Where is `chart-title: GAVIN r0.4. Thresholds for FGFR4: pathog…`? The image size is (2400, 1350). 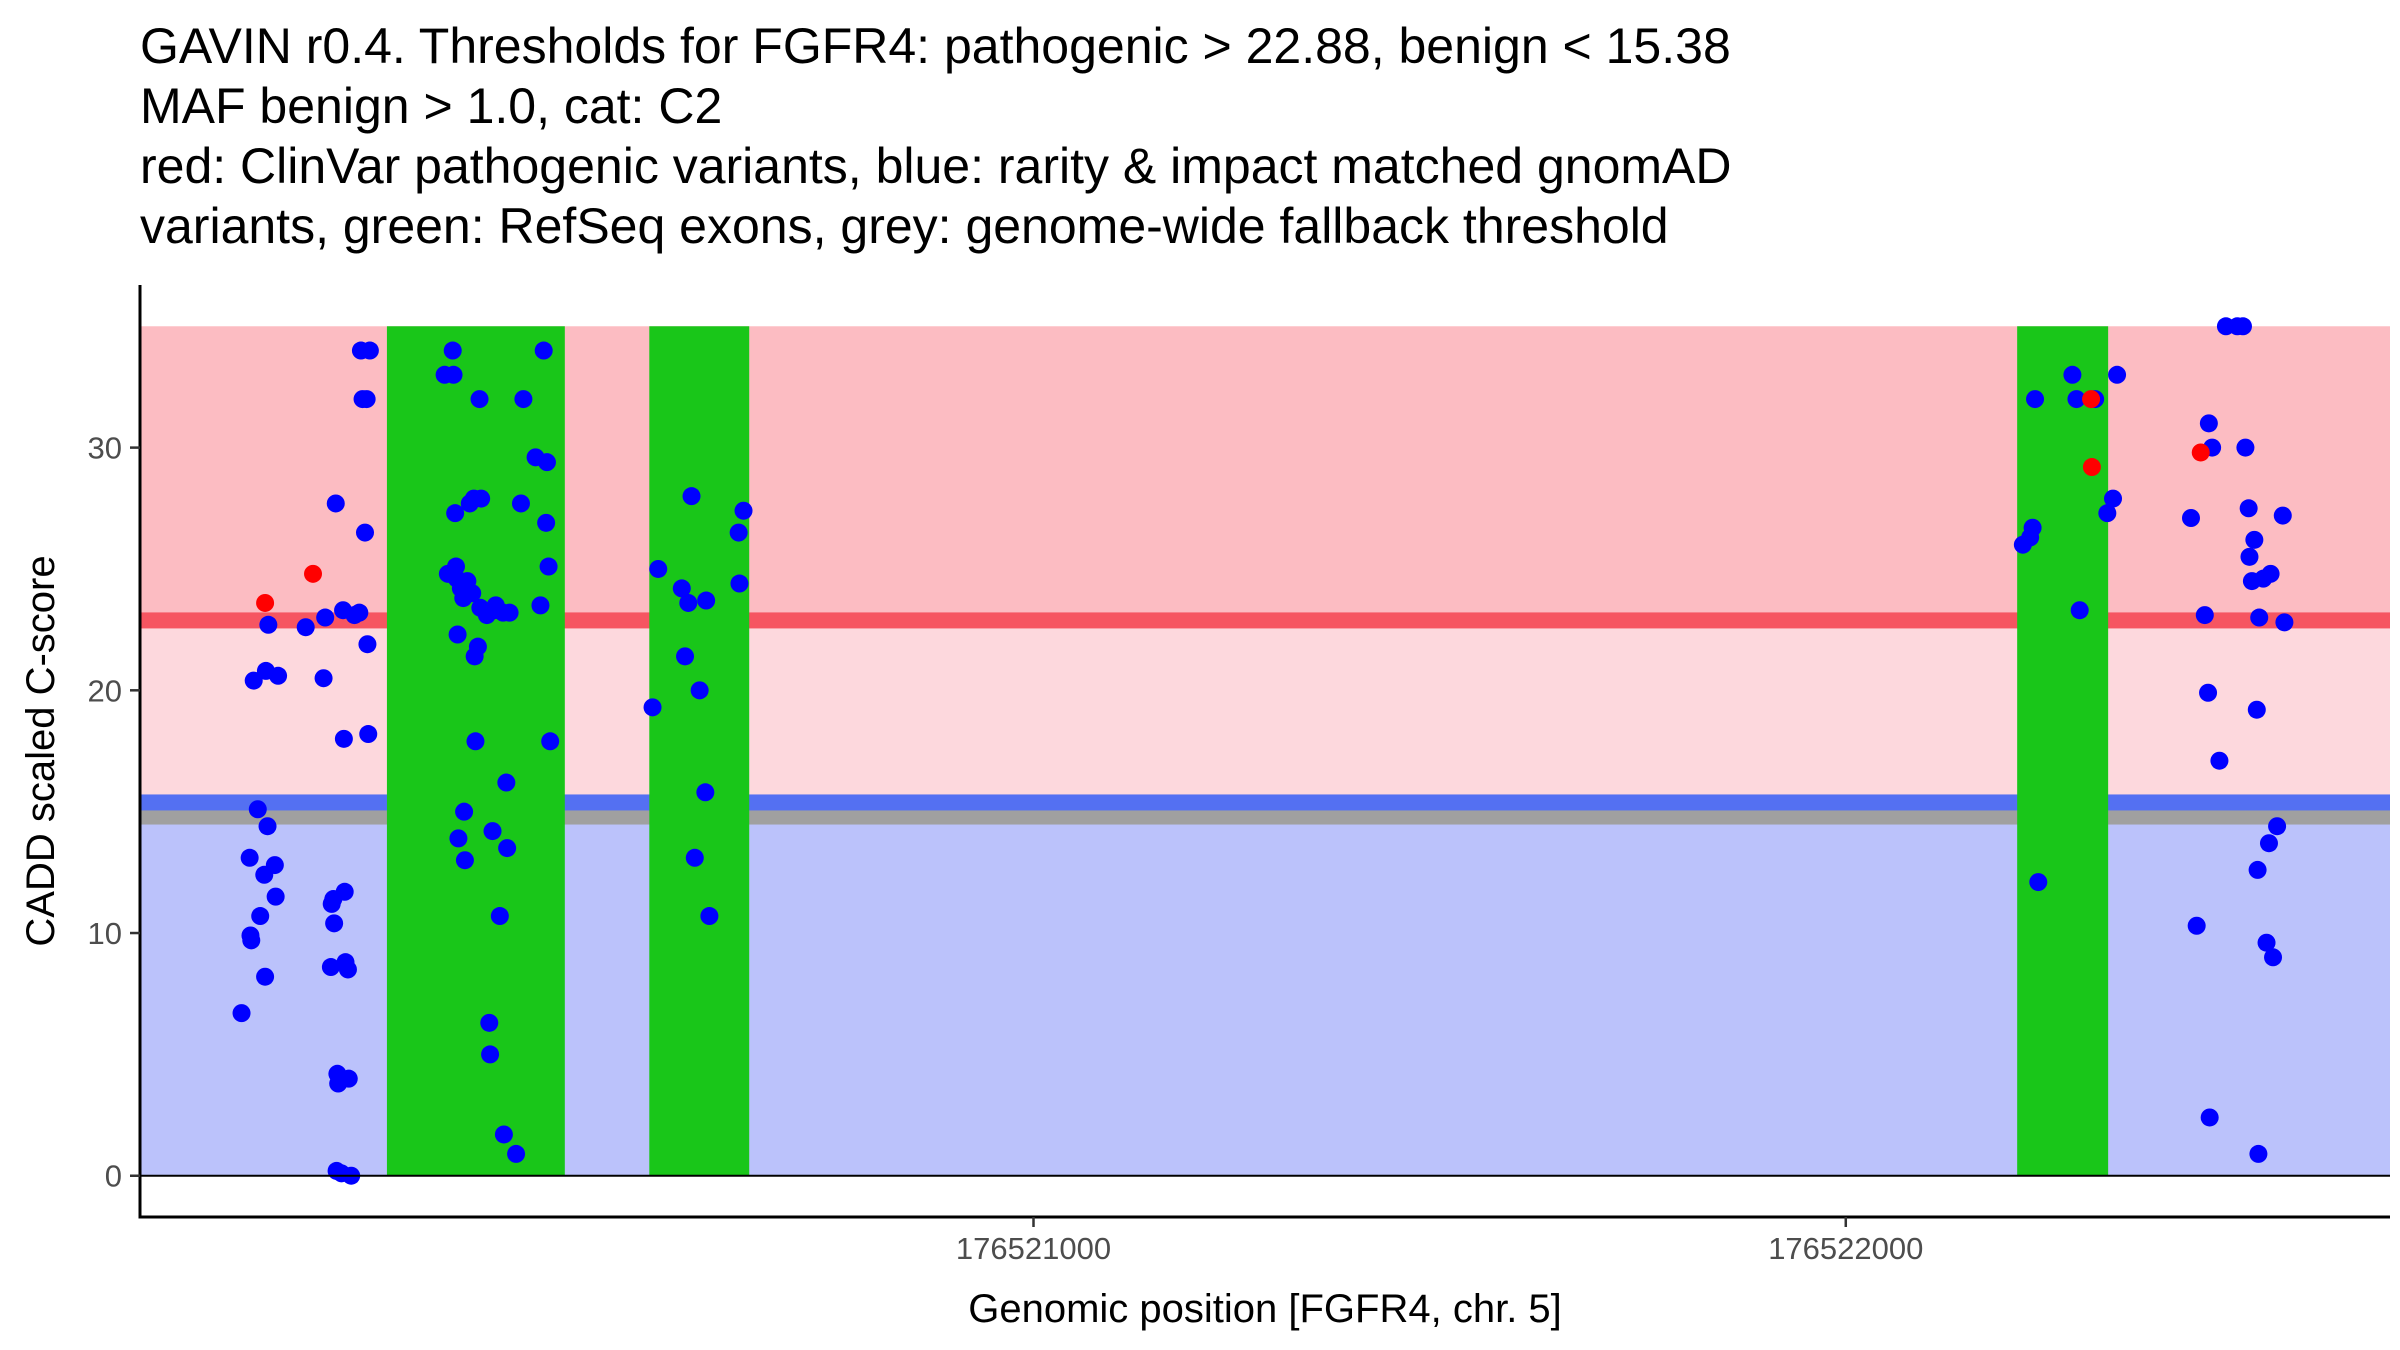 chart-title: GAVIN r0.4. Thresholds for FGFR4: pathog… is located at coordinates (935, 136).